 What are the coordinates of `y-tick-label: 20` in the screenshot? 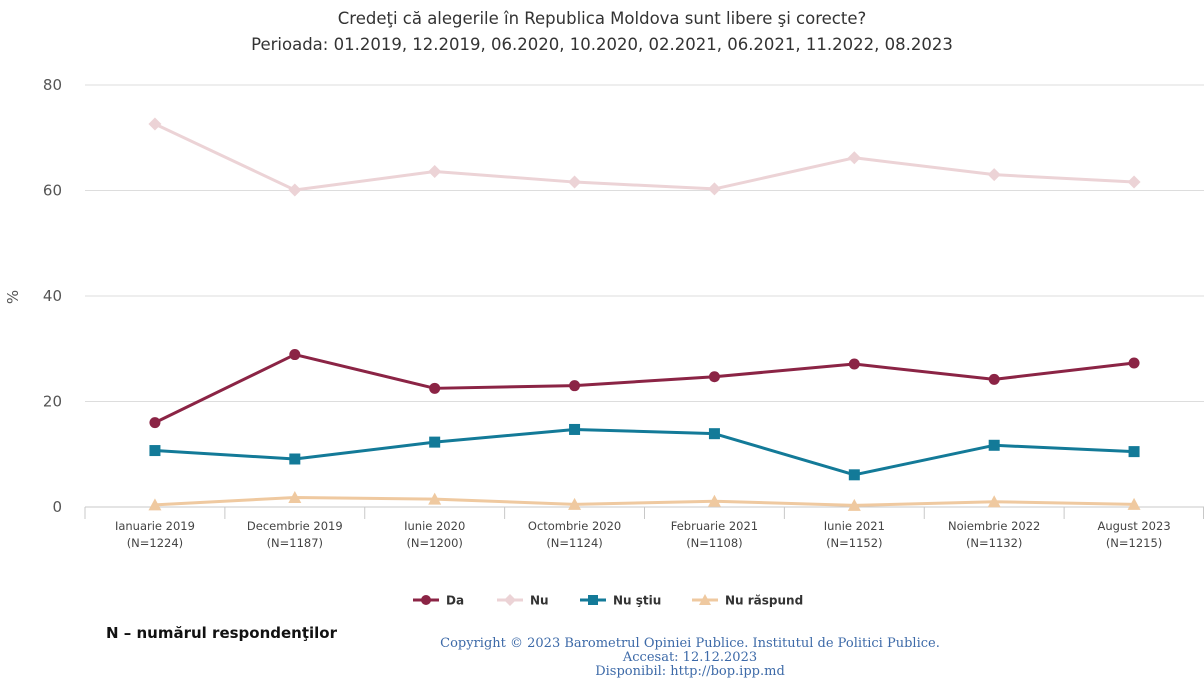 It's located at (52, 402).